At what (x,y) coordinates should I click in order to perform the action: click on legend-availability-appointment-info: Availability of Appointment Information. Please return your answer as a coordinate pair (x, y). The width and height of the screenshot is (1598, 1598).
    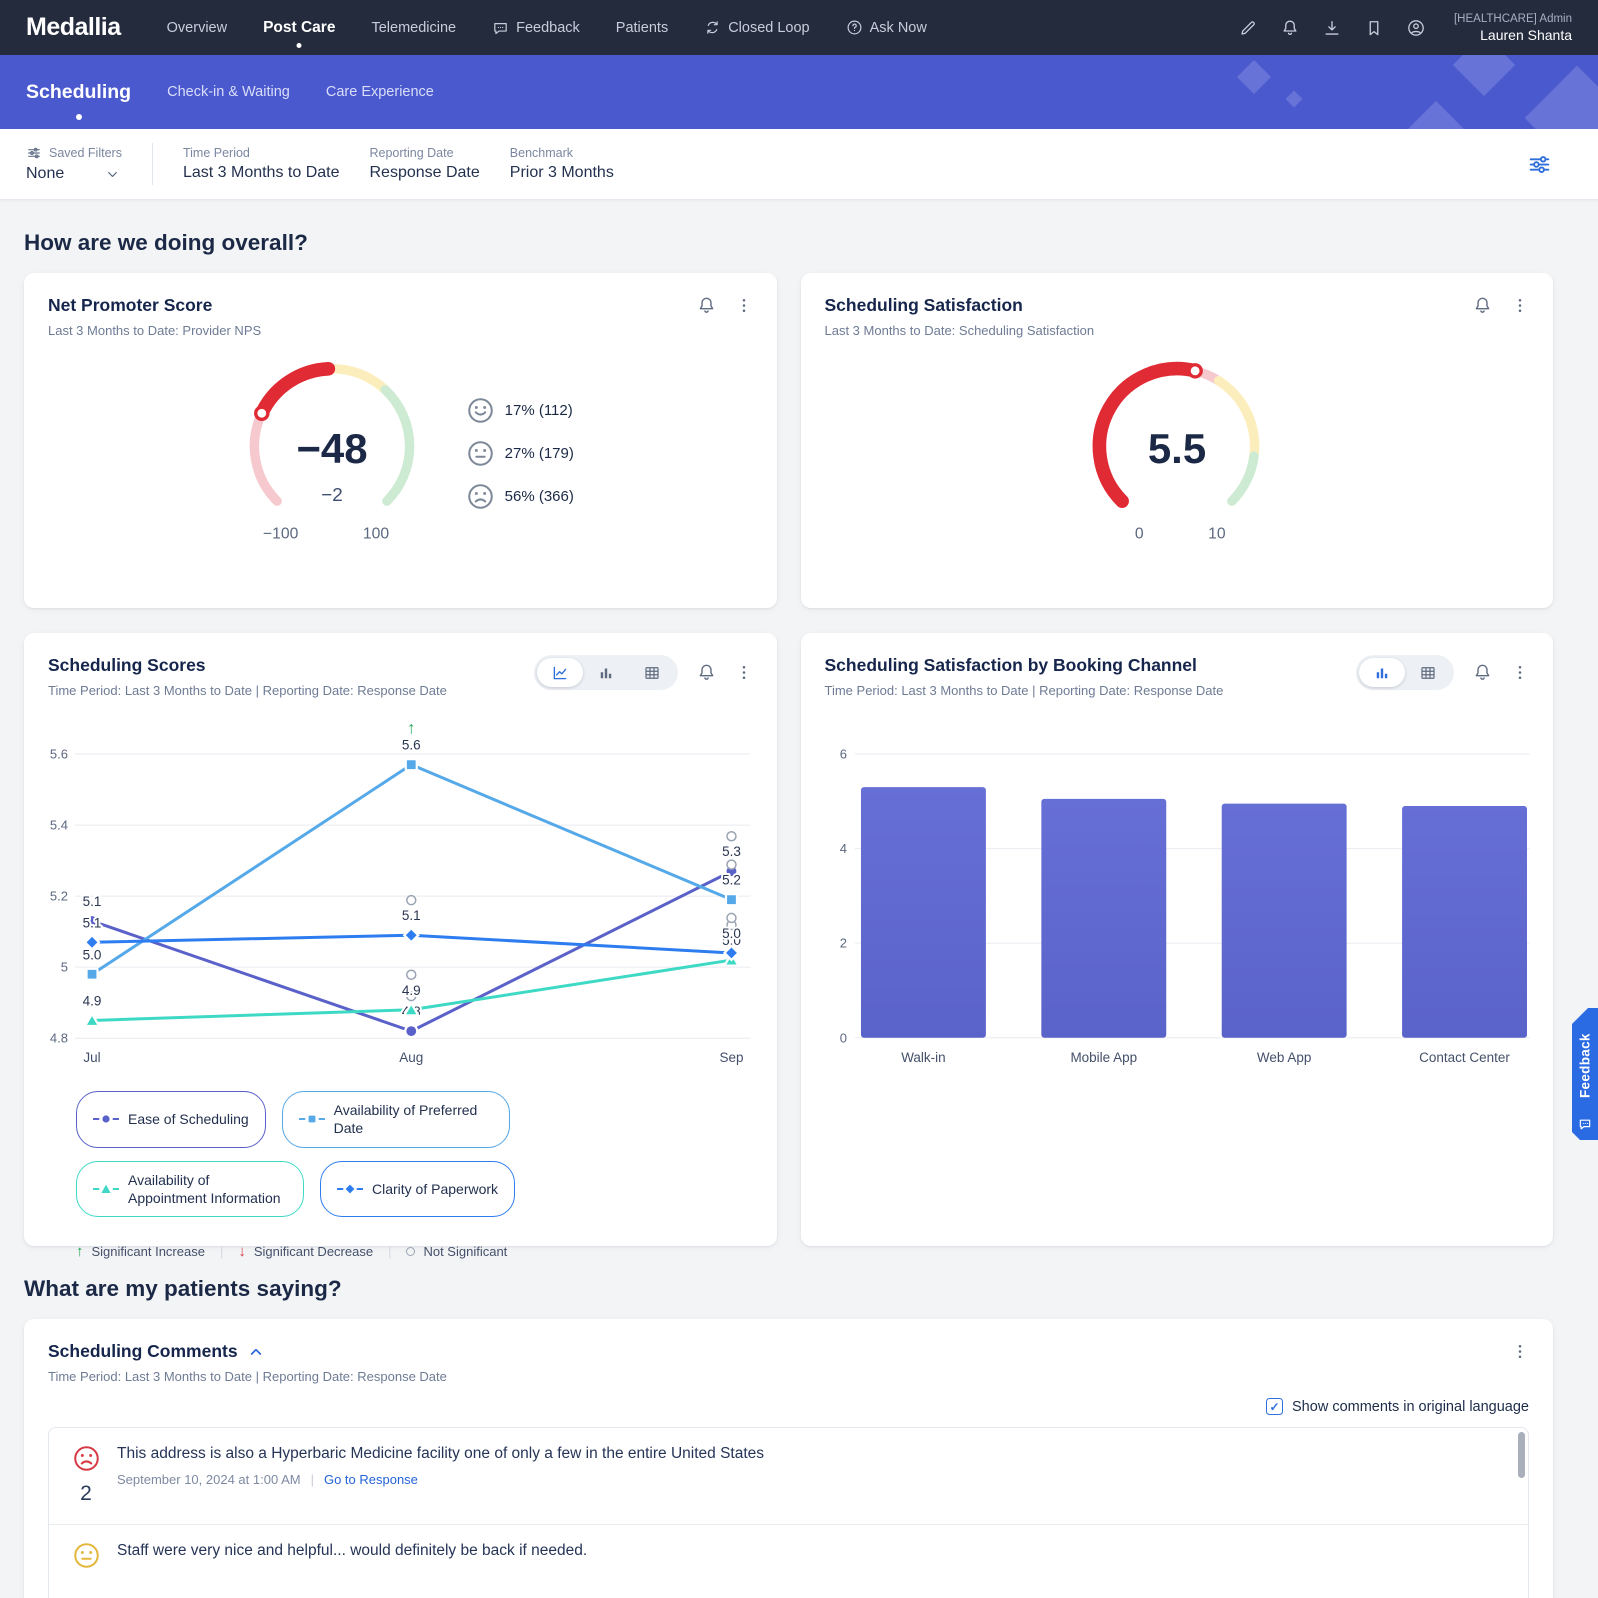
    Looking at the image, I should click on (190, 1188).